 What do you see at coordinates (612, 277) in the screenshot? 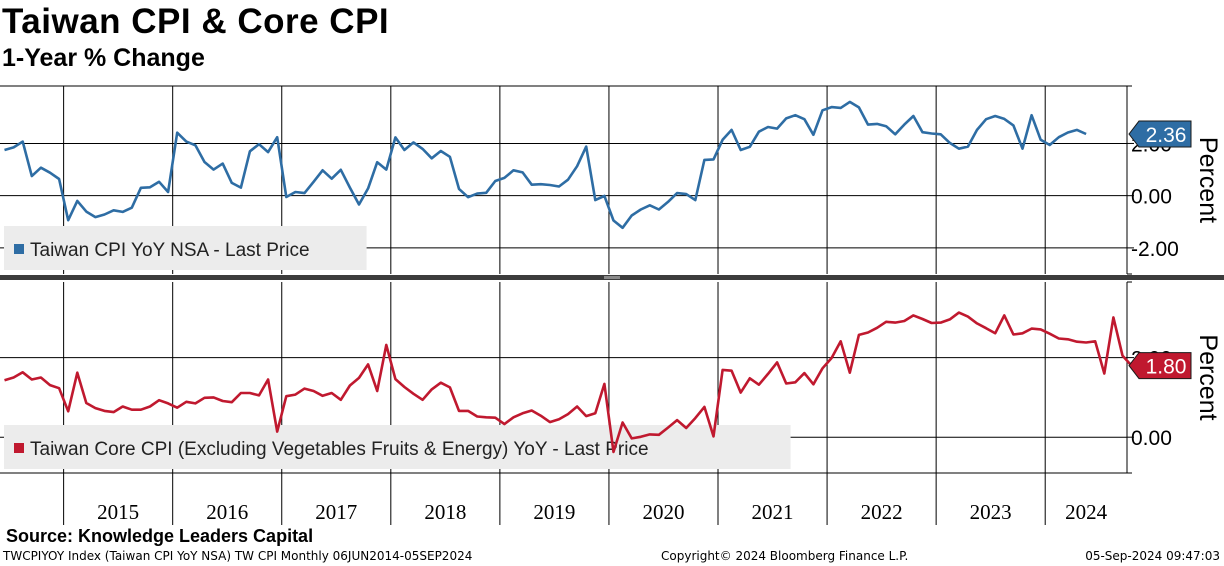
I see `panel-divider-grip` at bounding box center [612, 277].